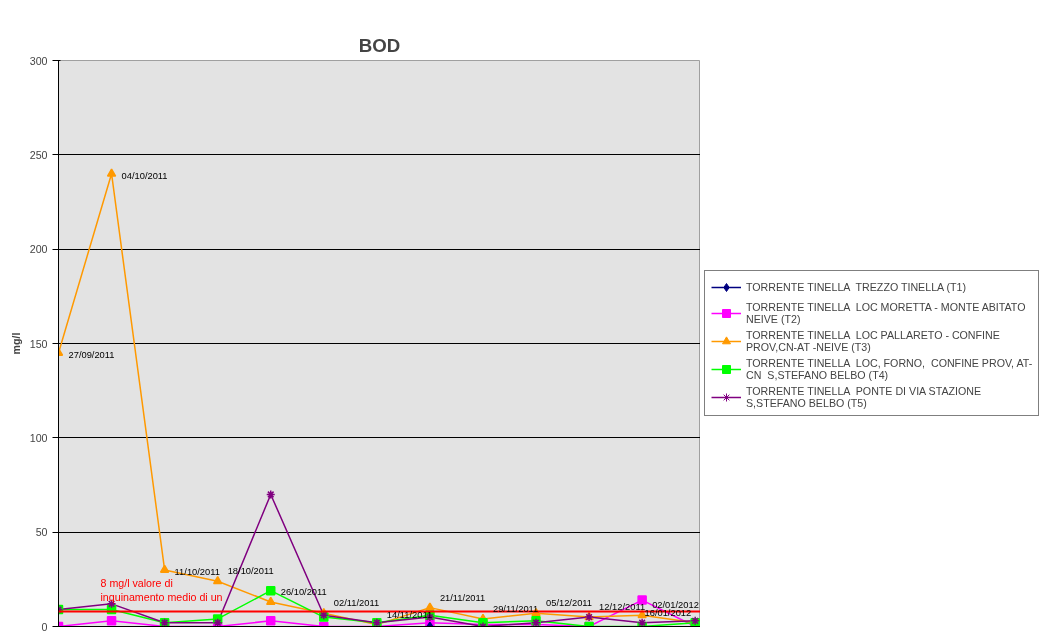  What do you see at coordinates (886, 313) in the screenshot?
I see `legend-label: TORRENTE TINELLA LOC MORETTA - MONTE ABITATO NEIVE (T2)` at bounding box center [886, 313].